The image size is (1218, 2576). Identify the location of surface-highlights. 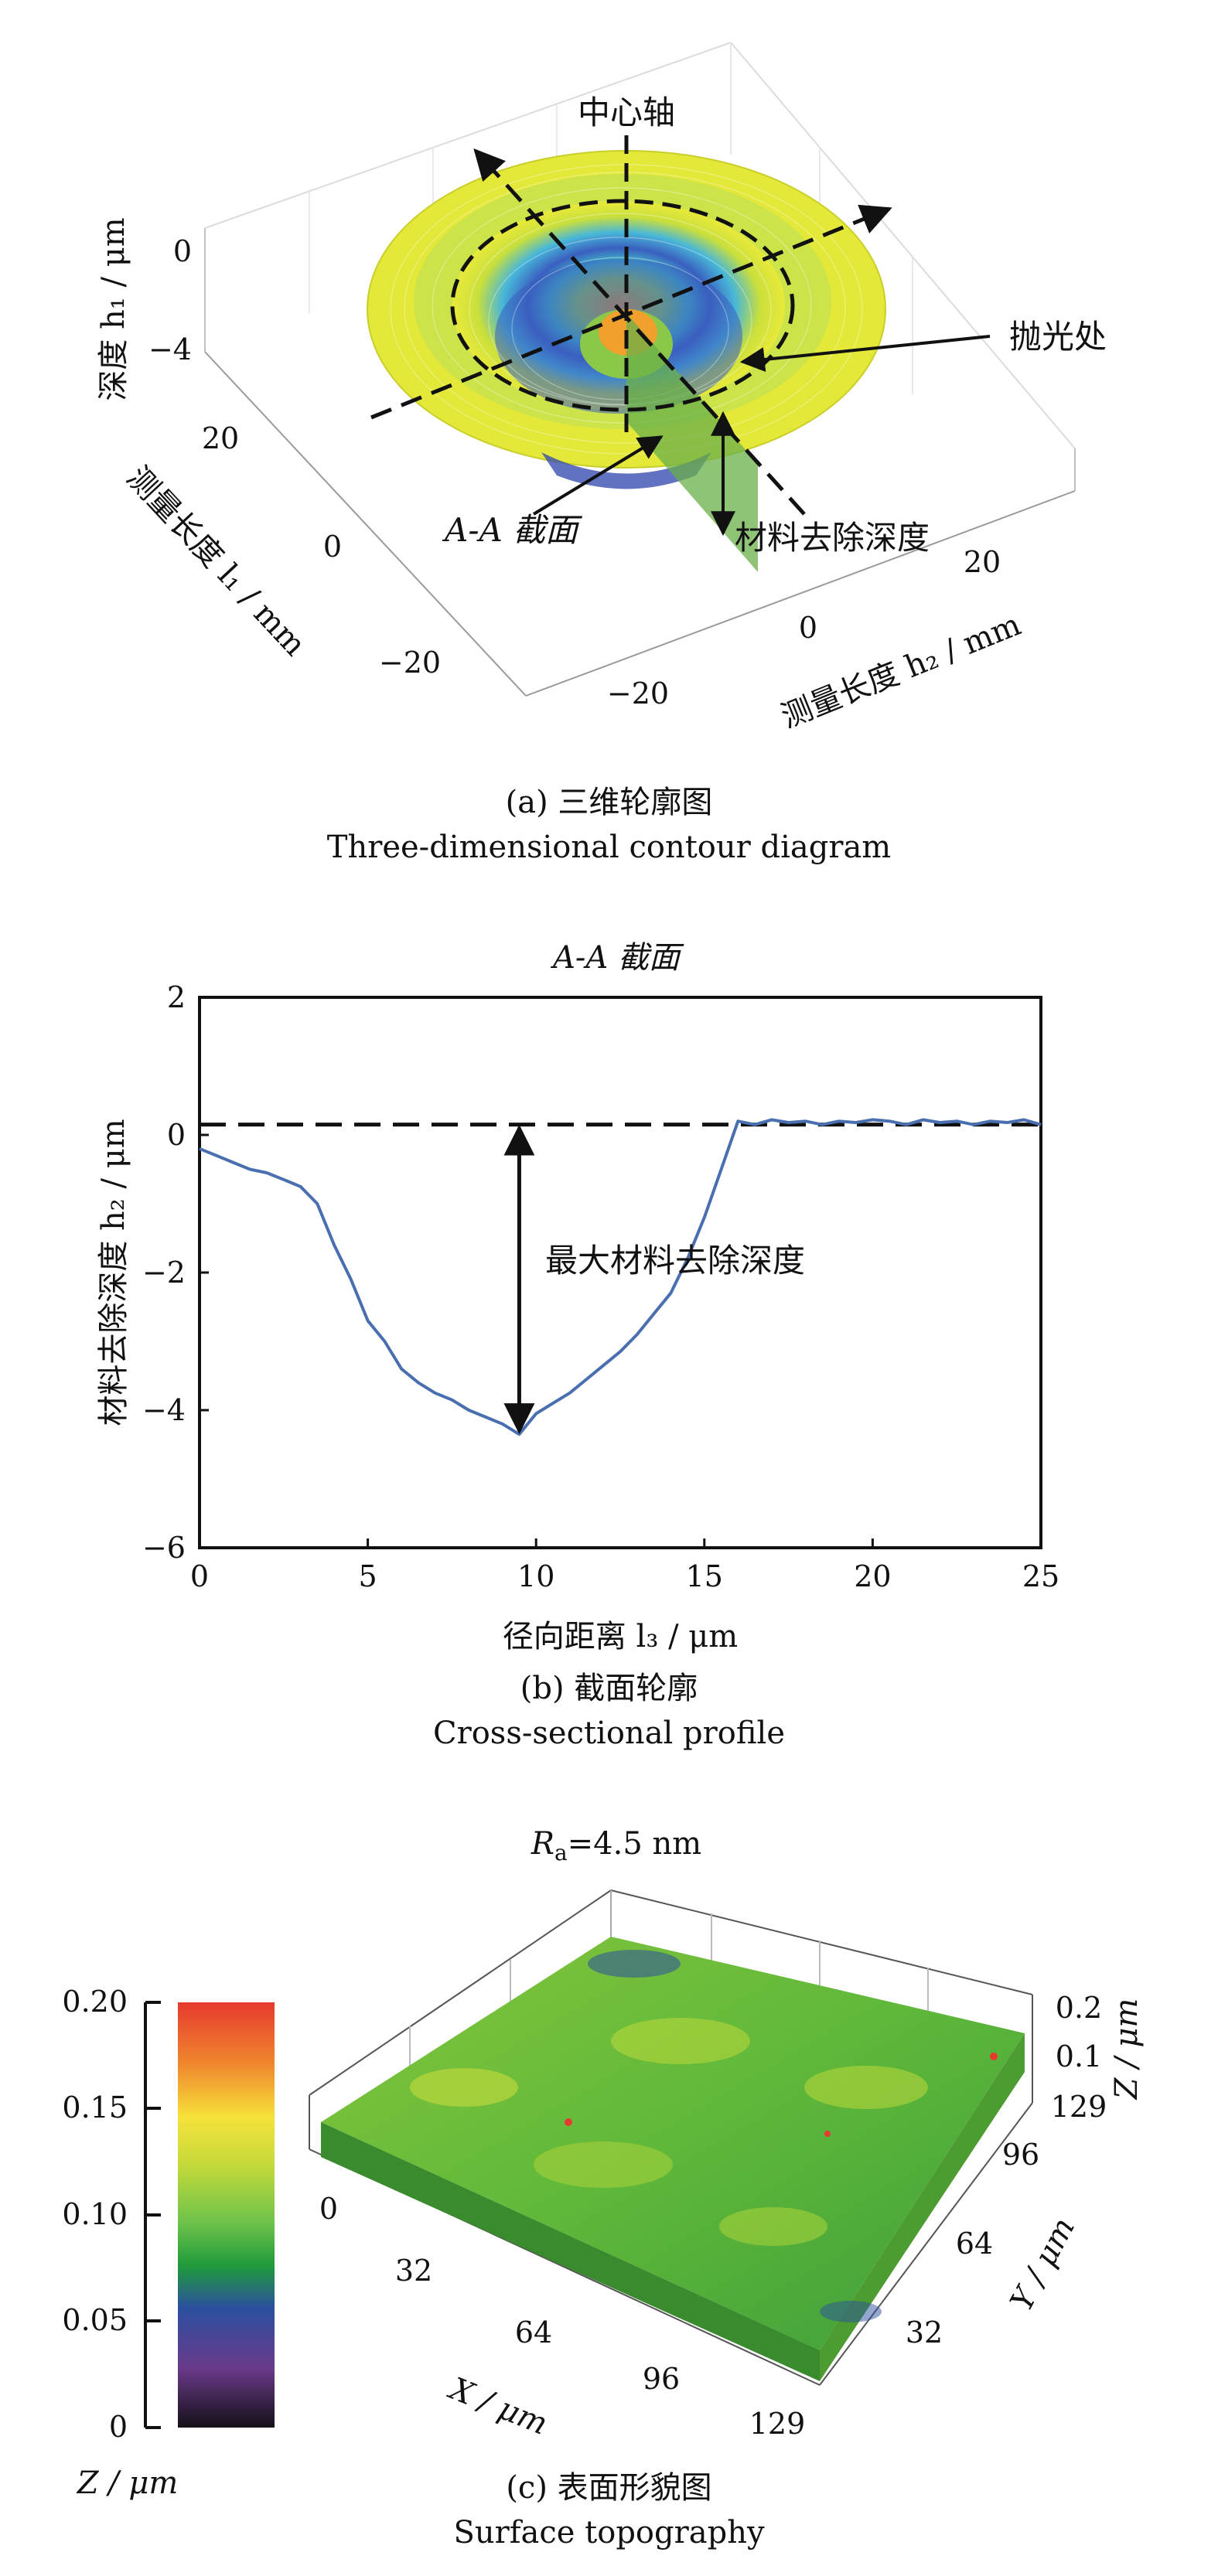
(704, 2136).